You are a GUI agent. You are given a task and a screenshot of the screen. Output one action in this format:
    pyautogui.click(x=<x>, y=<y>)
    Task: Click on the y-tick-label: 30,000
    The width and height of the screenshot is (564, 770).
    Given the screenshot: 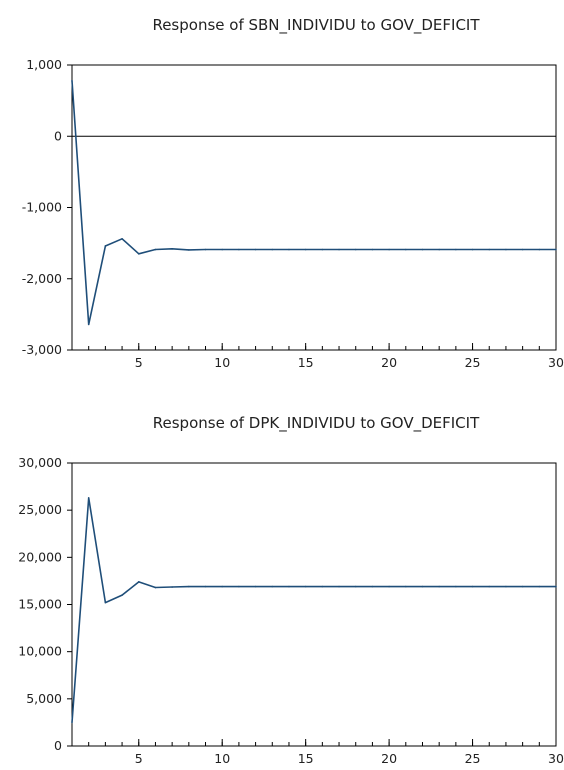 What is the action you would take?
    pyautogui.click(x=40, y=462)
    